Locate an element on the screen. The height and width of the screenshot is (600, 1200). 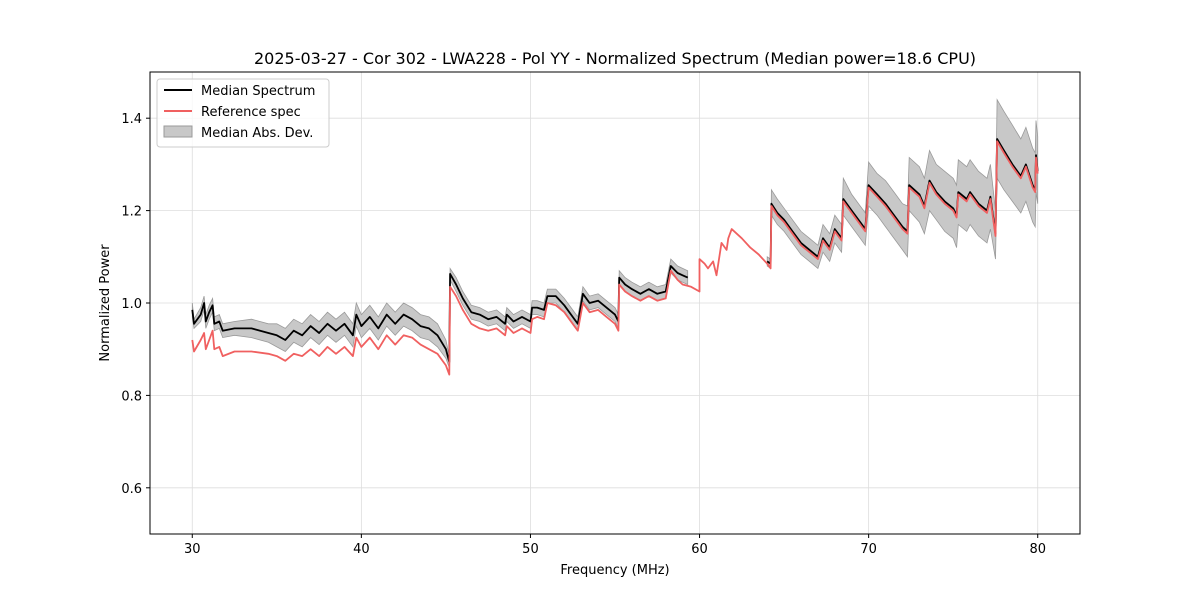
y-axis-label: Normalized Power is located at coordinates (105, 303).